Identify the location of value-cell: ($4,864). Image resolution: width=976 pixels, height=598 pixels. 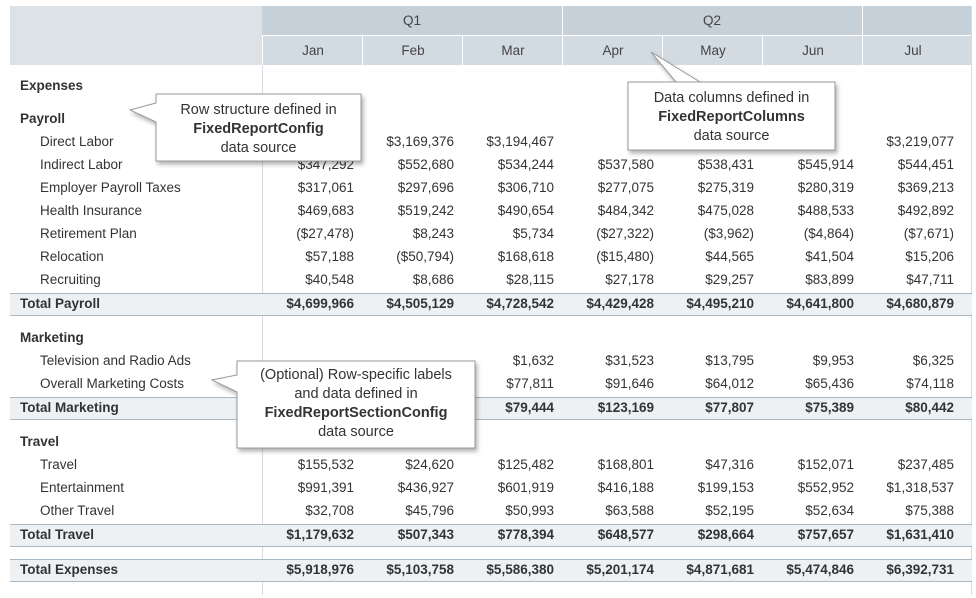
(828, 233).